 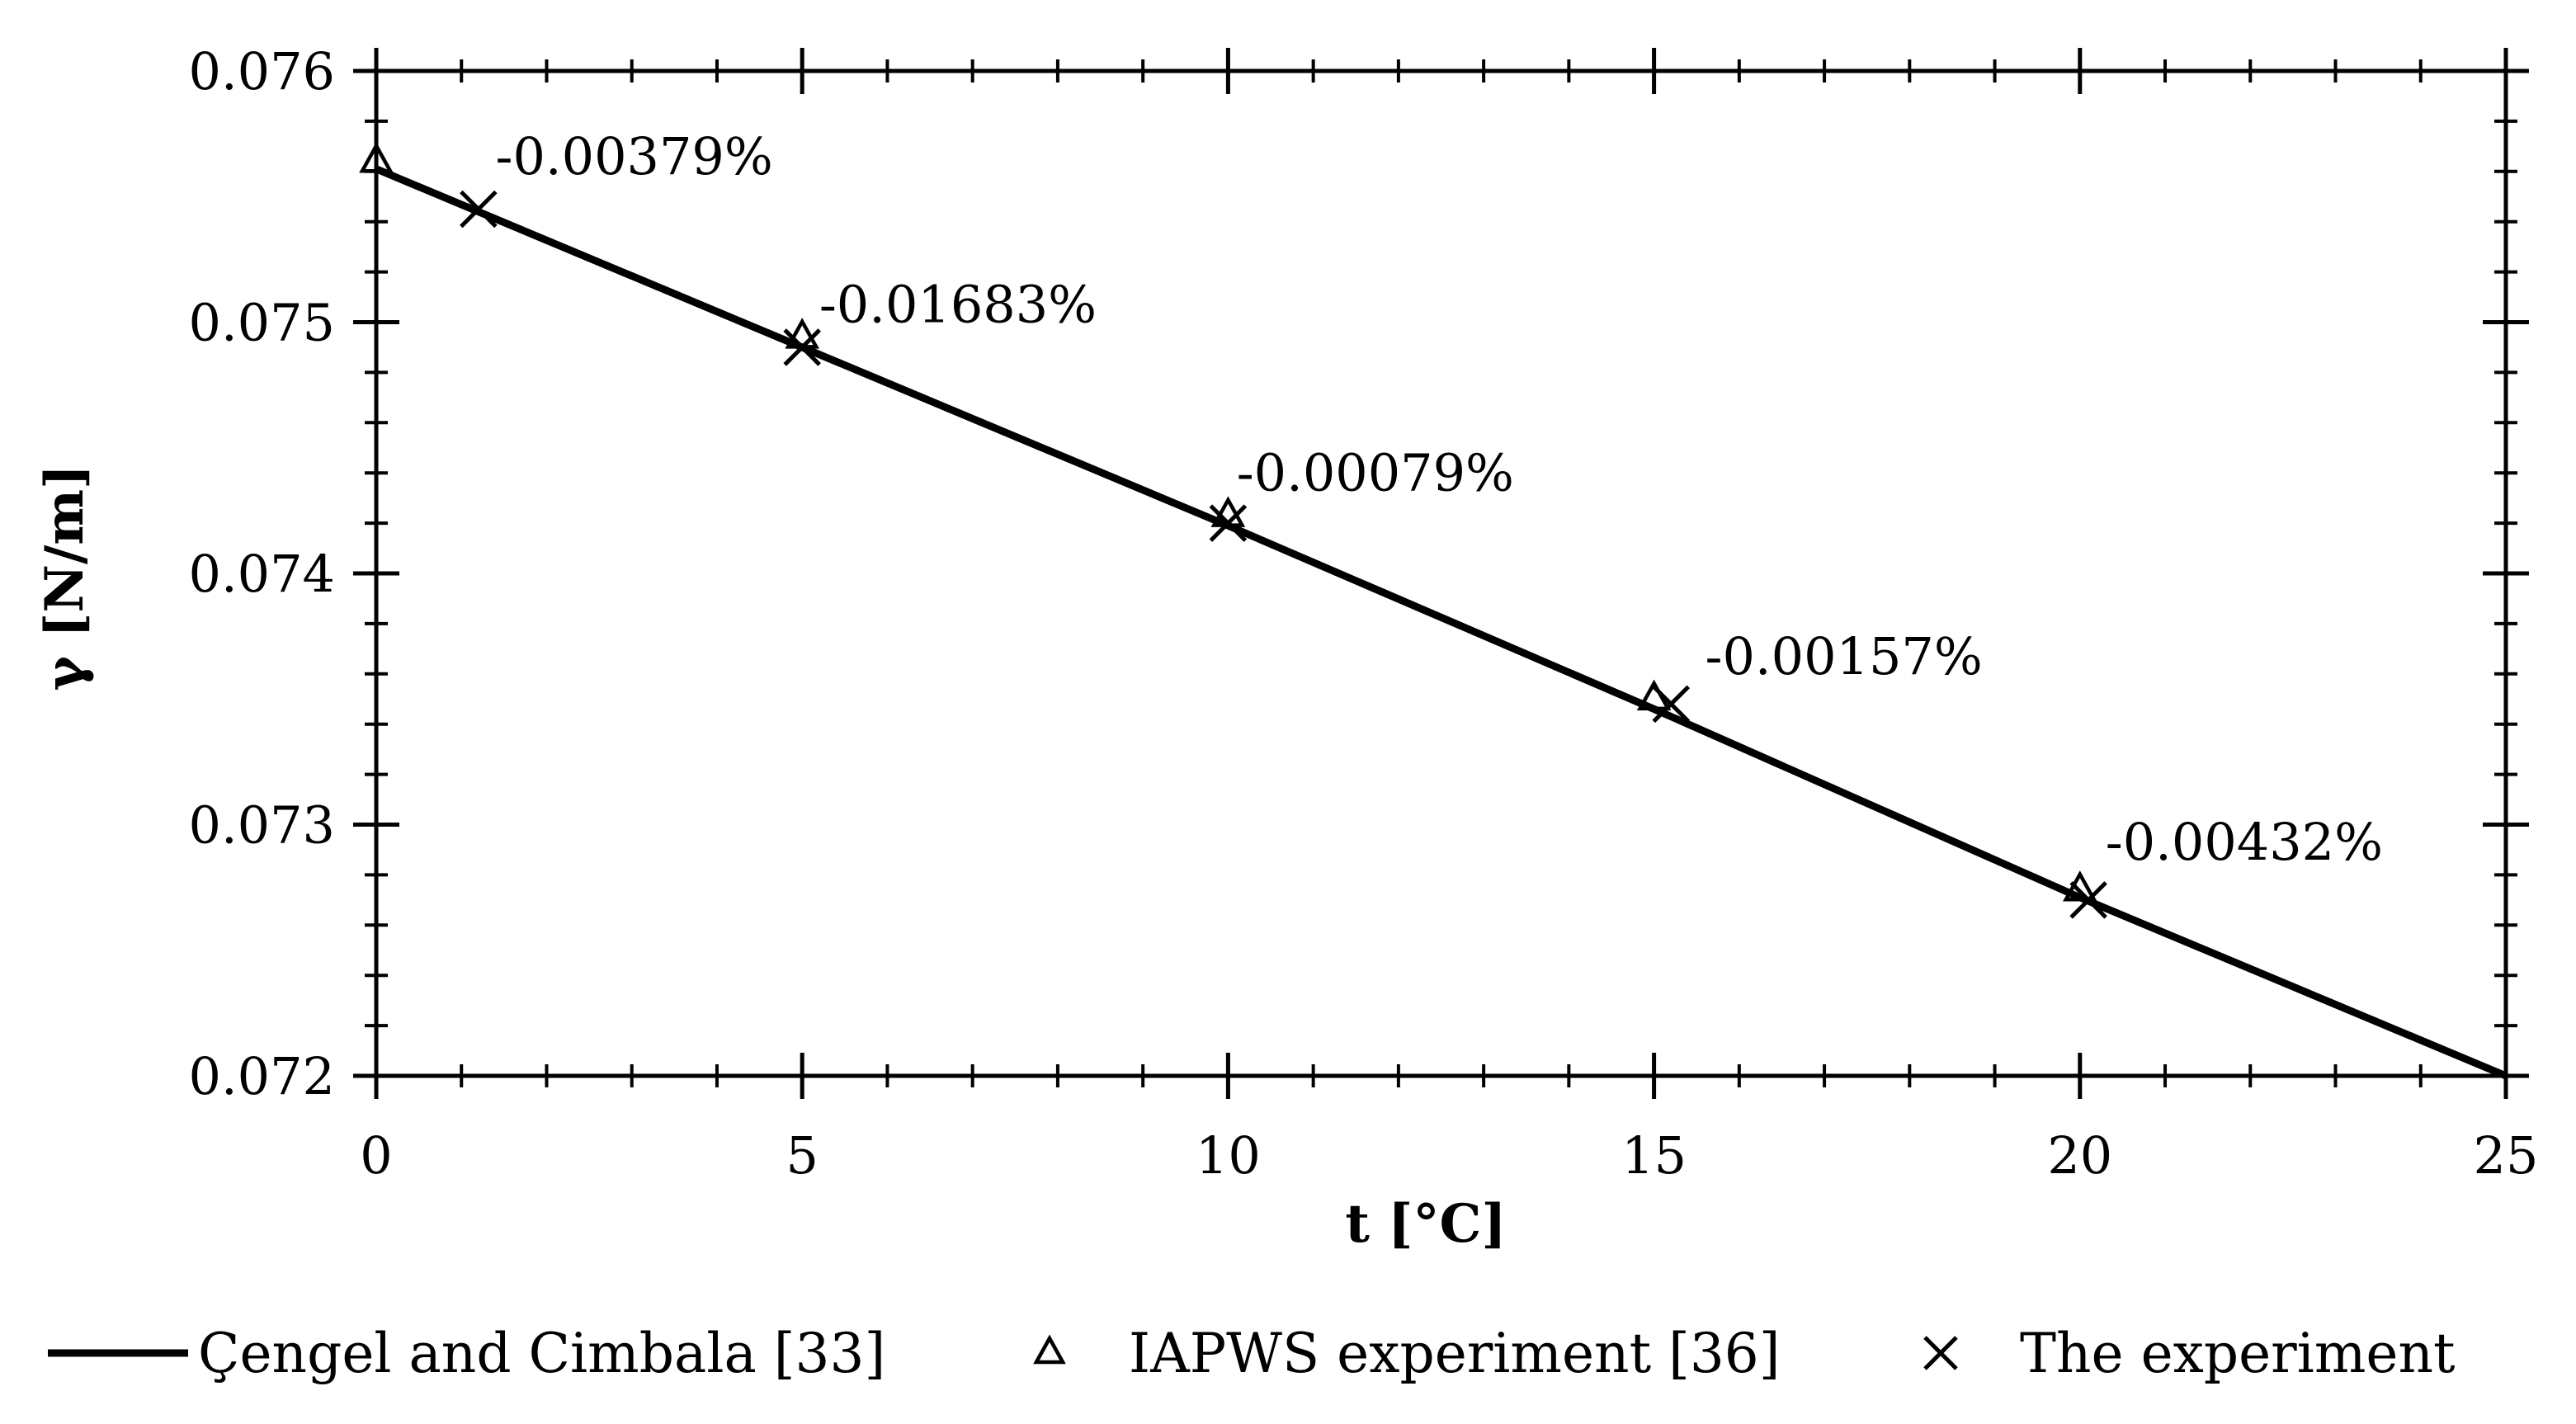 I want to click on x-tick-label: 15, so click(x=1654, y=1155).